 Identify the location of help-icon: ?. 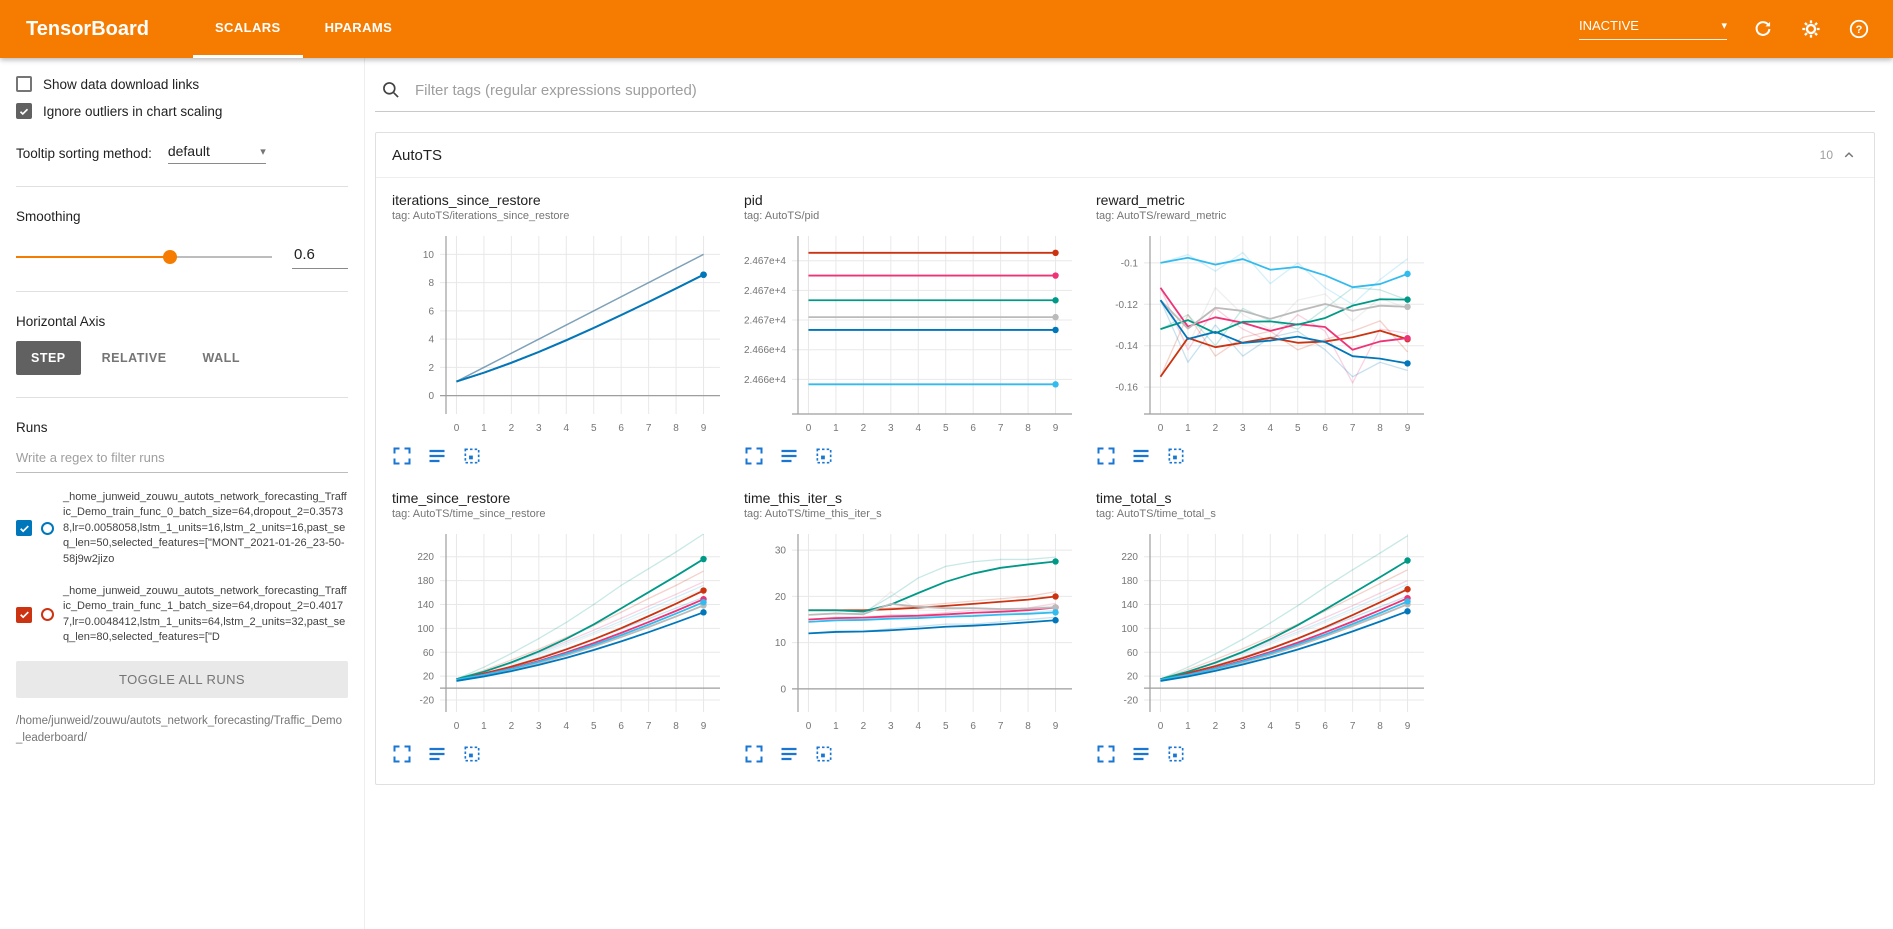
(1859, 29).